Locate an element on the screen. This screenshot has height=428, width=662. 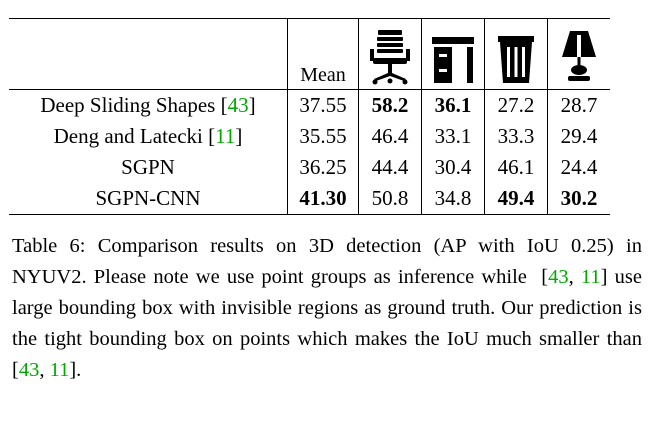
chair-value: 44.4 is located at coordinates (390, 167).